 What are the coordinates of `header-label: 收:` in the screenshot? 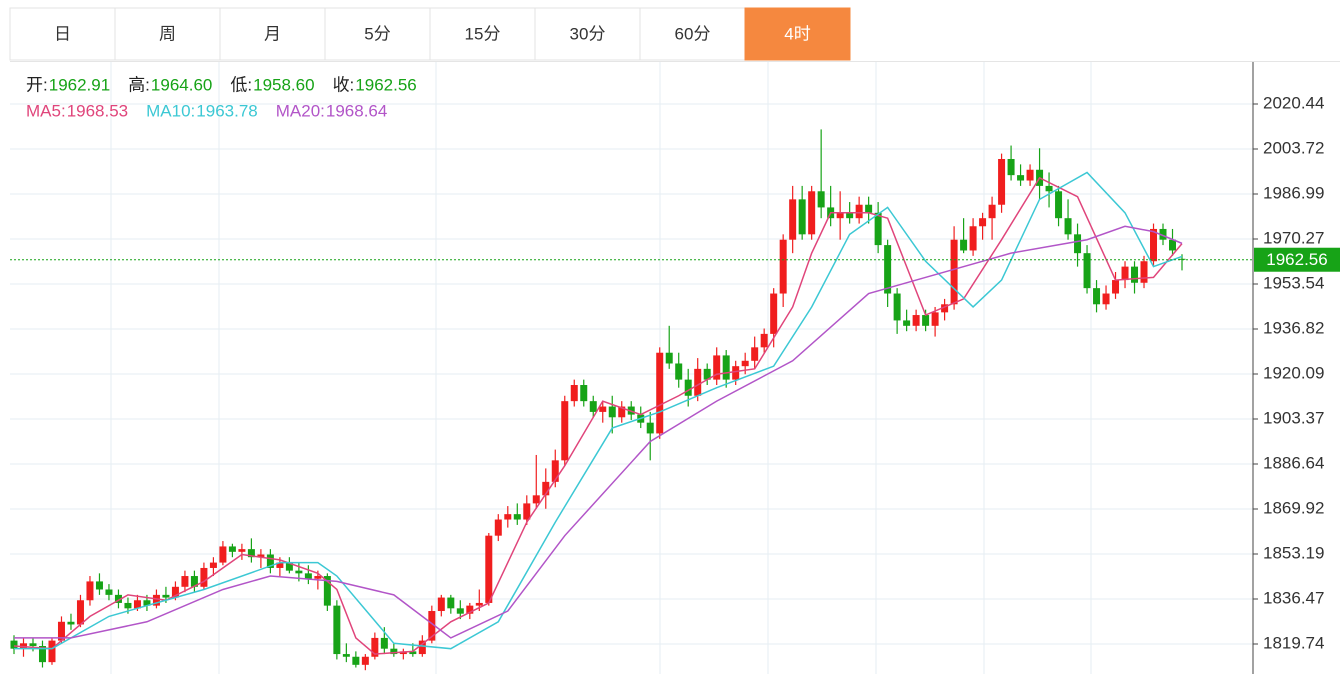 It's located at (344, 84).